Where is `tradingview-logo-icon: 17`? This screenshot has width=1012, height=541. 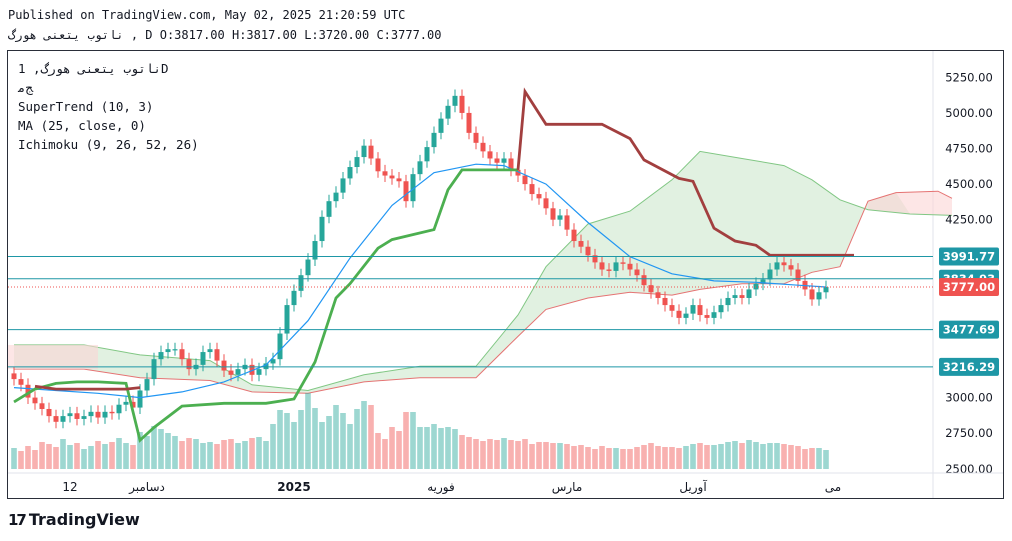
tradingview-logo-icon: 17 is located at coordinates (17, 519).